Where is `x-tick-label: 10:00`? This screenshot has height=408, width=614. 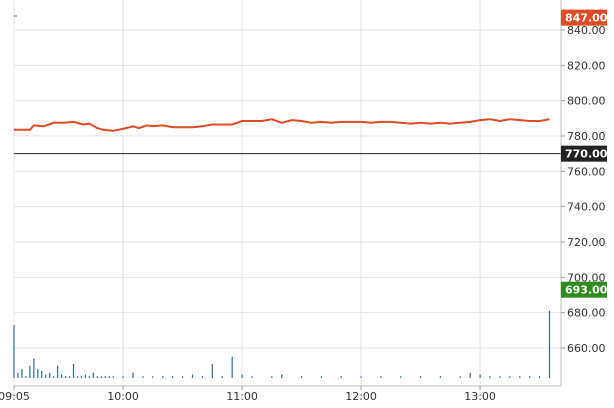 x-tick-label: 10:00 is located at coordinates (123, 396).